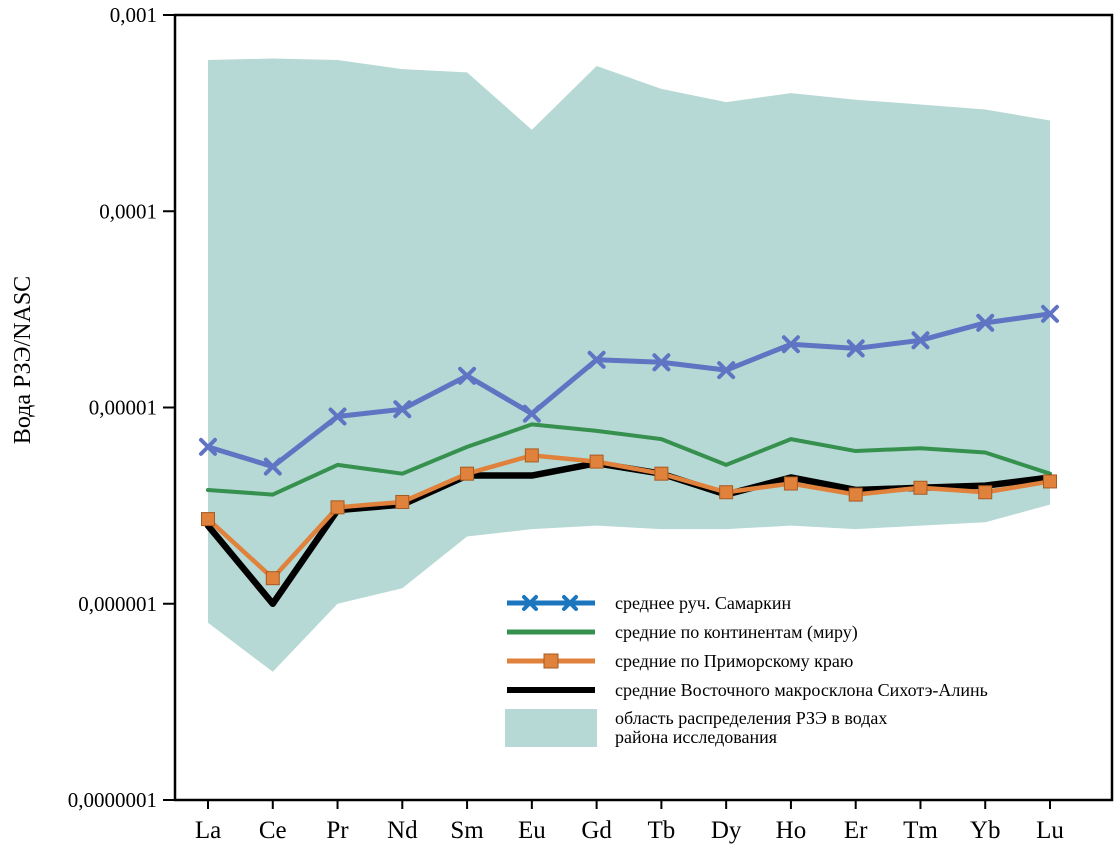  I want to click on x-tick-label: Tm, so click(920, 830).